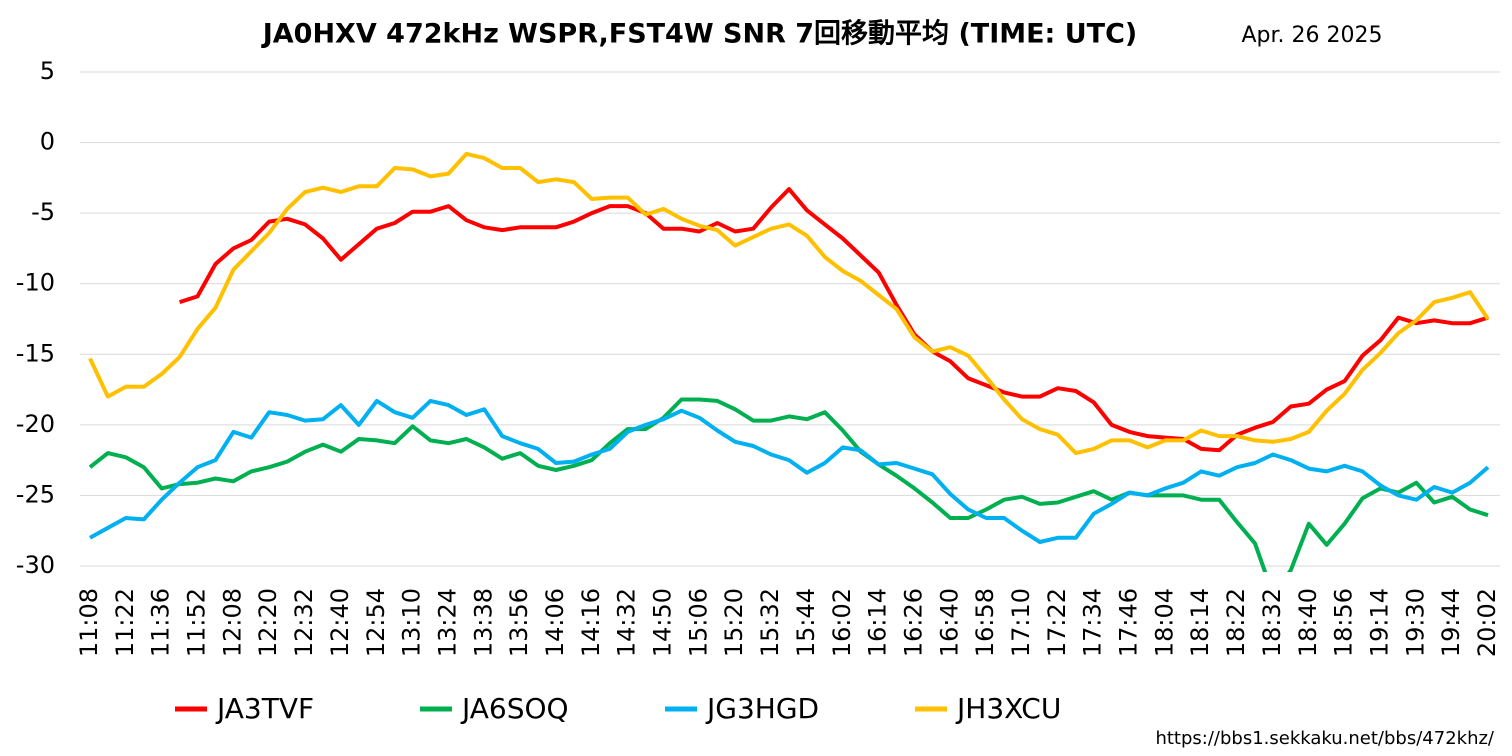 This screenshot has width=1512, height=756. What do you see at coordinates (1129, 622) in the screenshot?
I see `x-tick-label: 17:46` at bounding box center [1129, 622].